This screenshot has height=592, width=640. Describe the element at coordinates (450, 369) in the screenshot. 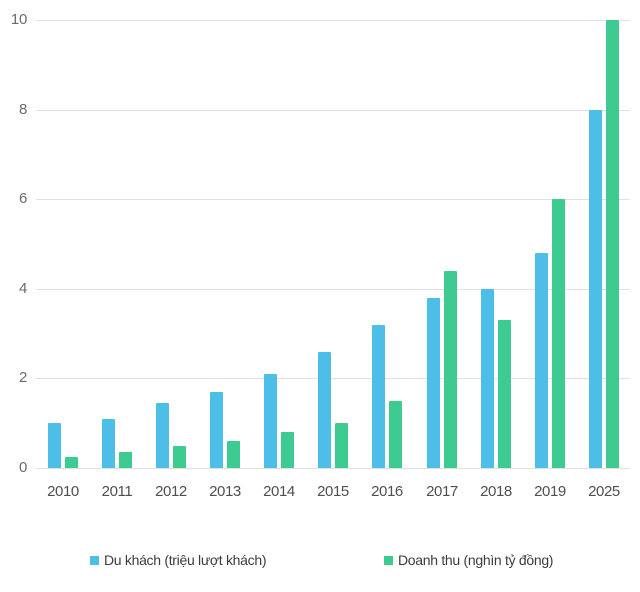

I see `bar-series1-2017` at that location.